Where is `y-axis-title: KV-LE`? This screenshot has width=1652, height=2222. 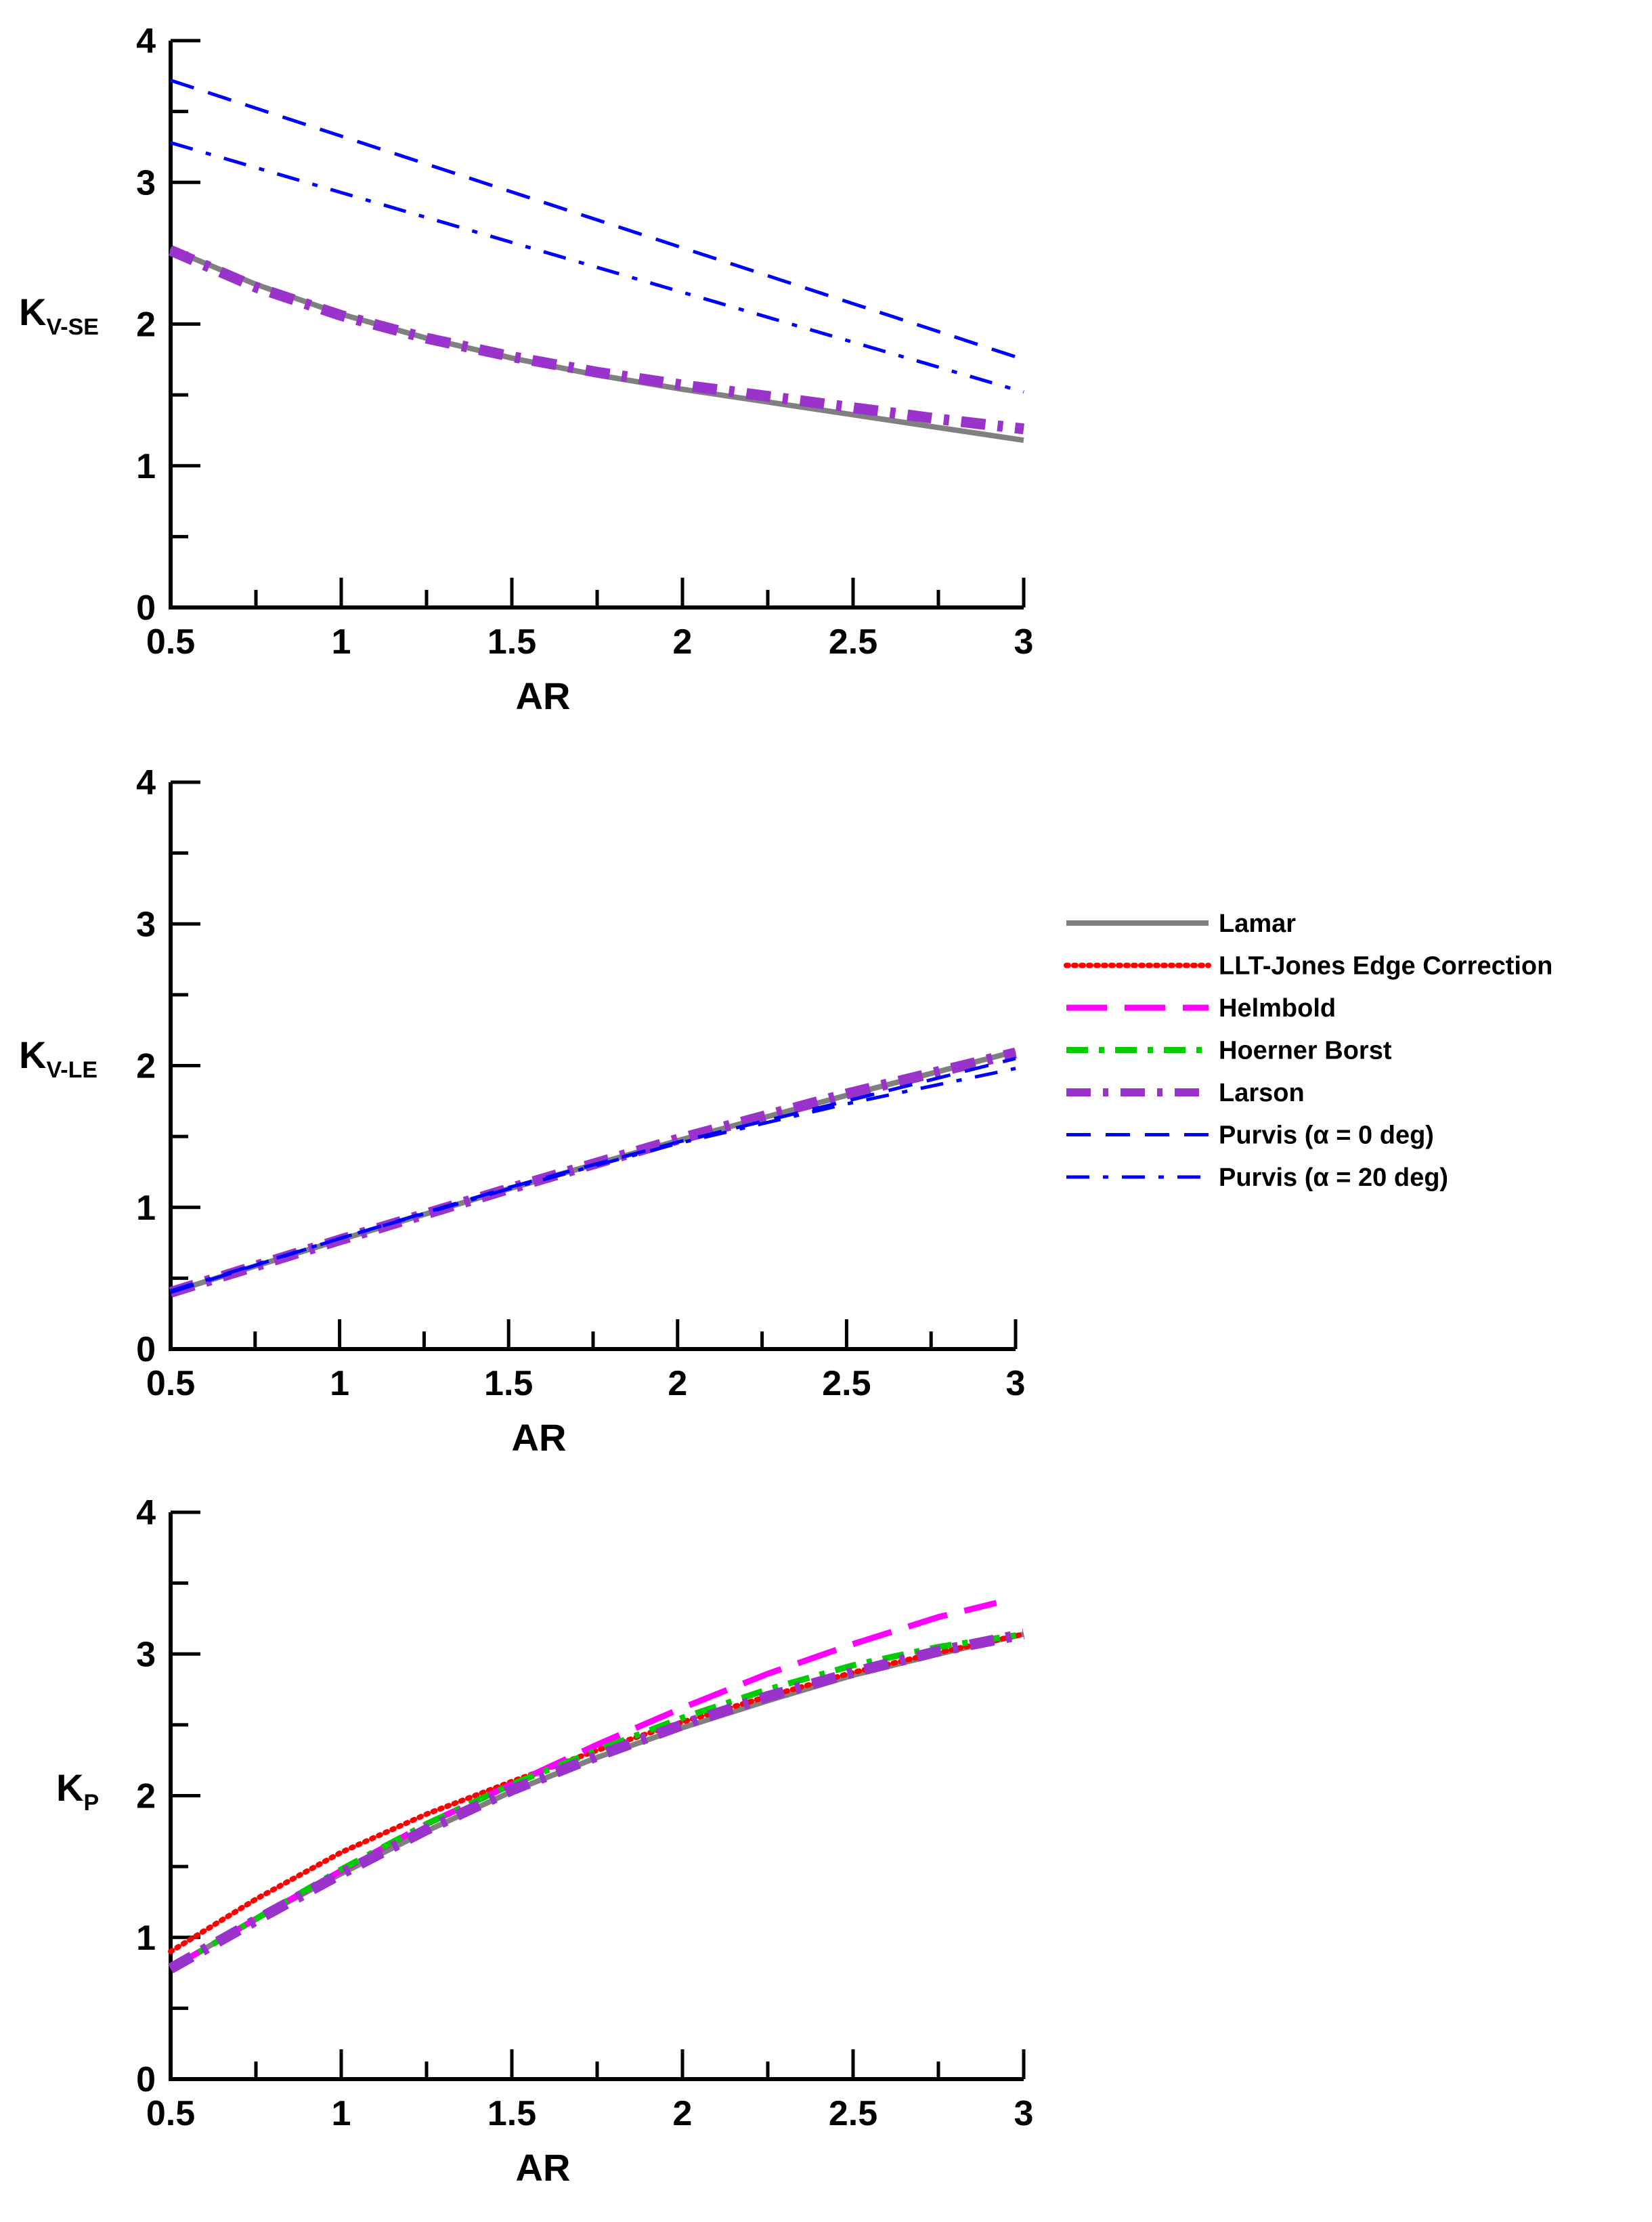 y-axis-title: KV-LE is located at coordinates (58, 1058).